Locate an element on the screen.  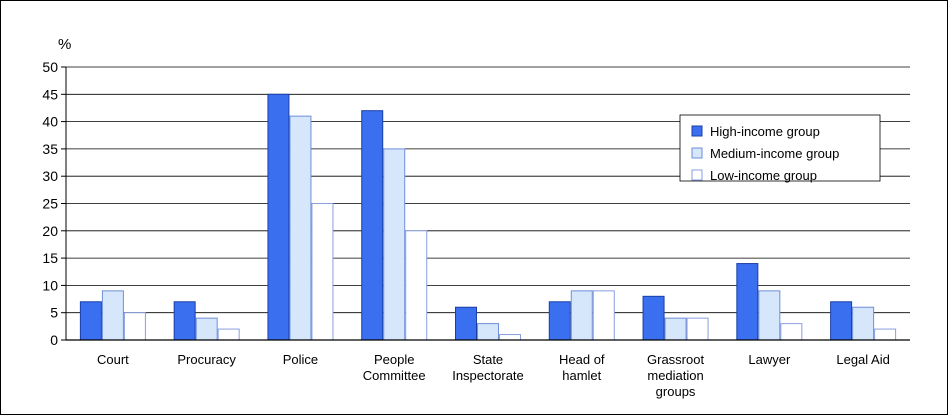
y-tick-label: 40 is located at coordinates (50, 122).